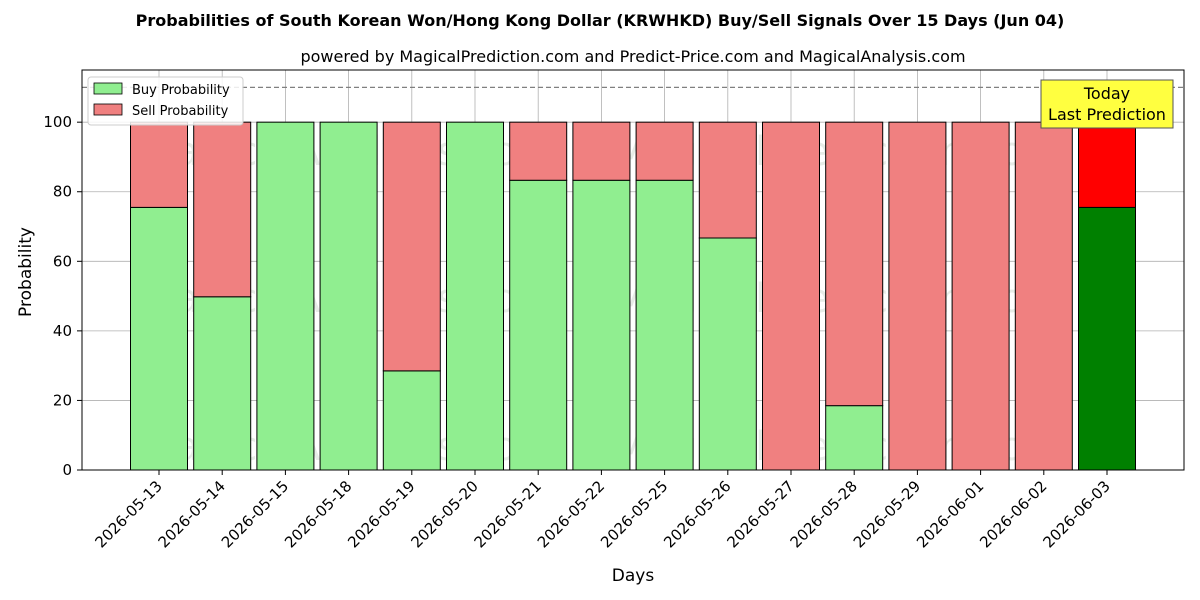 The width and height of the screenshot is (1200, 600). I want to click on x-tick-label: 2026-05-26, so click(697, 514).